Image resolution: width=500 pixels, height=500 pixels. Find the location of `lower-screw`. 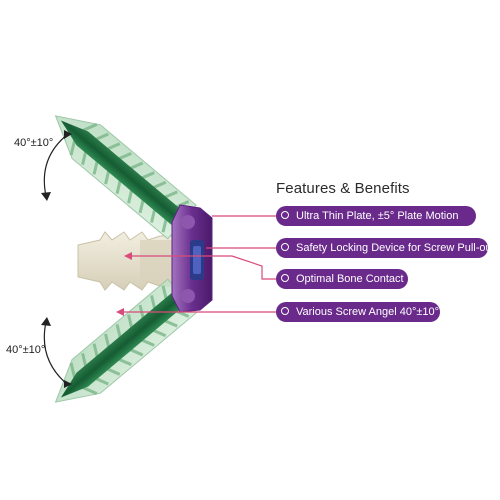

lower-screw is located at coordinates (125, 340).